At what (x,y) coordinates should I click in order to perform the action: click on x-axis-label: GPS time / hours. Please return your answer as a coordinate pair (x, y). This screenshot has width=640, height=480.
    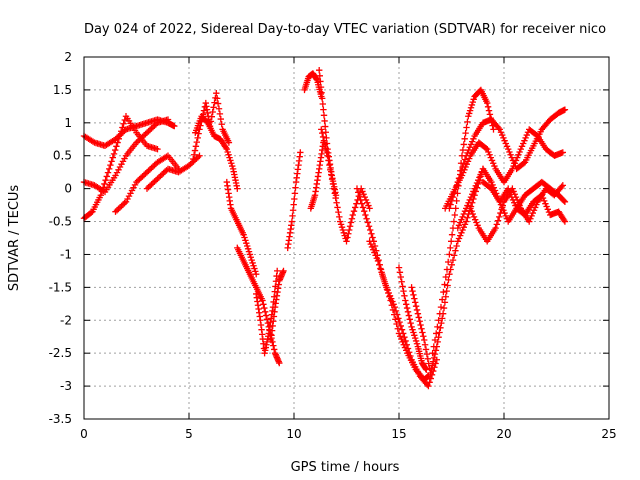
    Looking at the image, I should click on (345, 467).